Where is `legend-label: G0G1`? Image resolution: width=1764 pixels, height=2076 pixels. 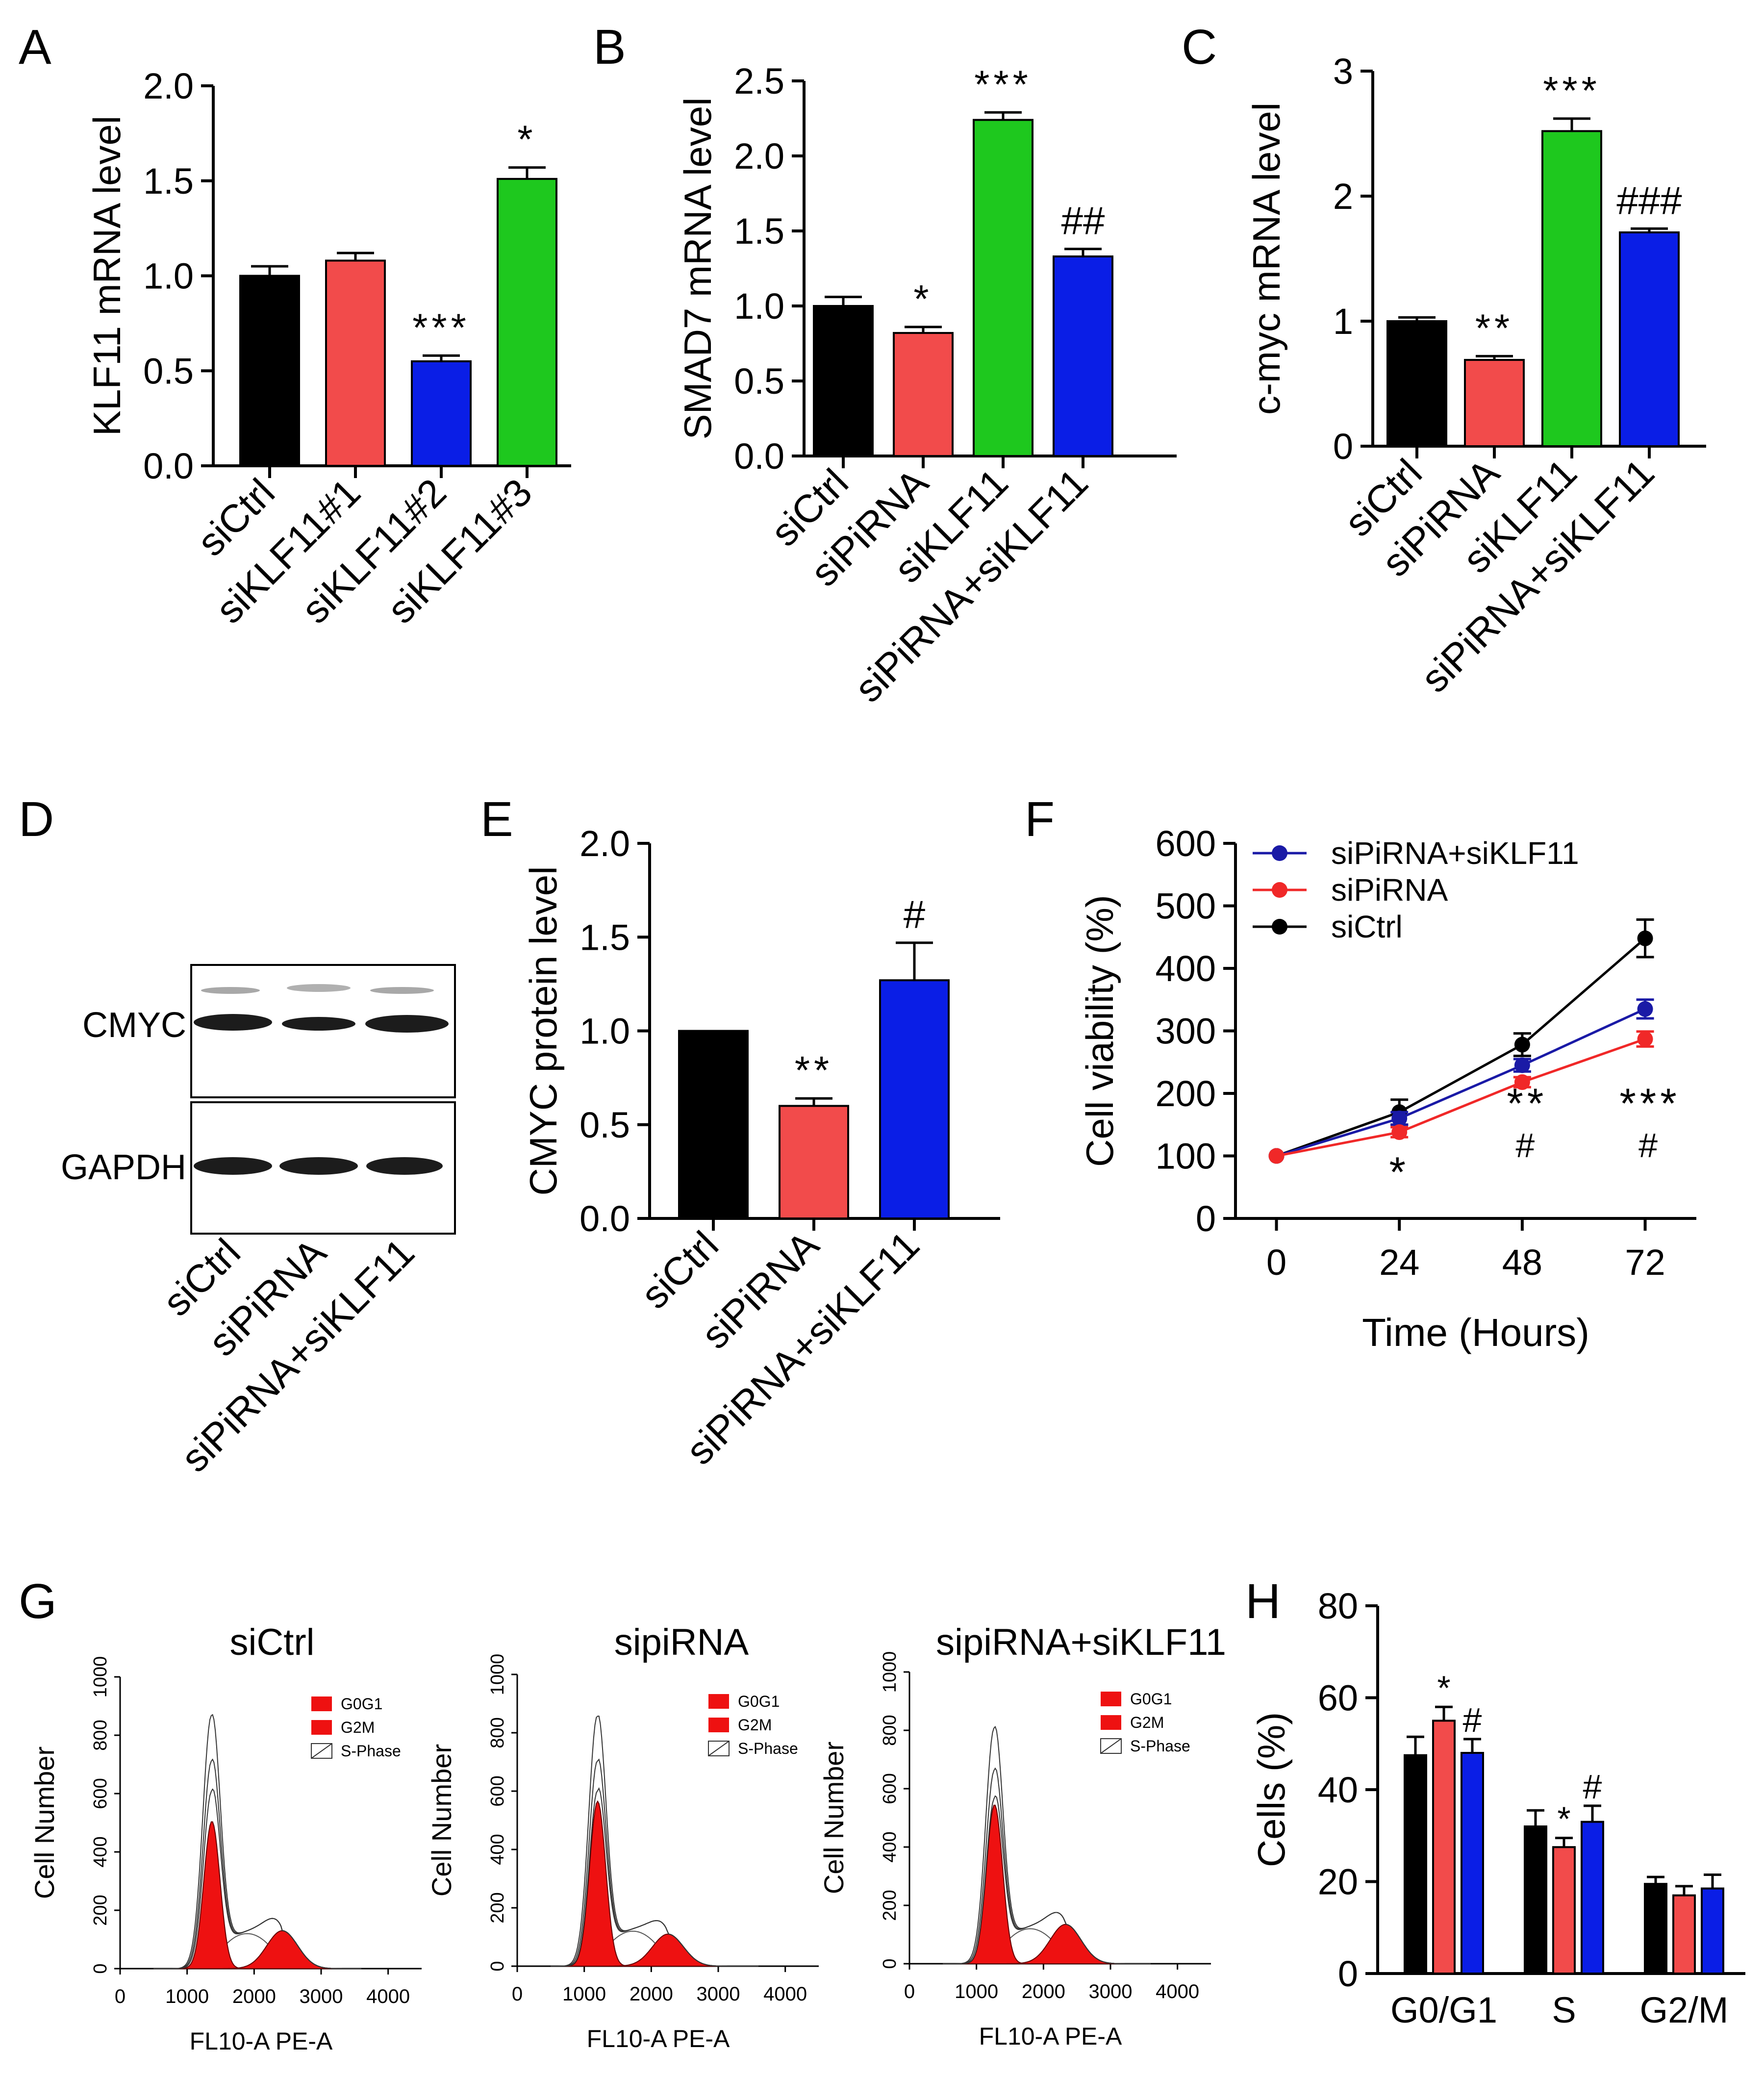 legend-label: G0G1 is located at coordinates (361, 1704).